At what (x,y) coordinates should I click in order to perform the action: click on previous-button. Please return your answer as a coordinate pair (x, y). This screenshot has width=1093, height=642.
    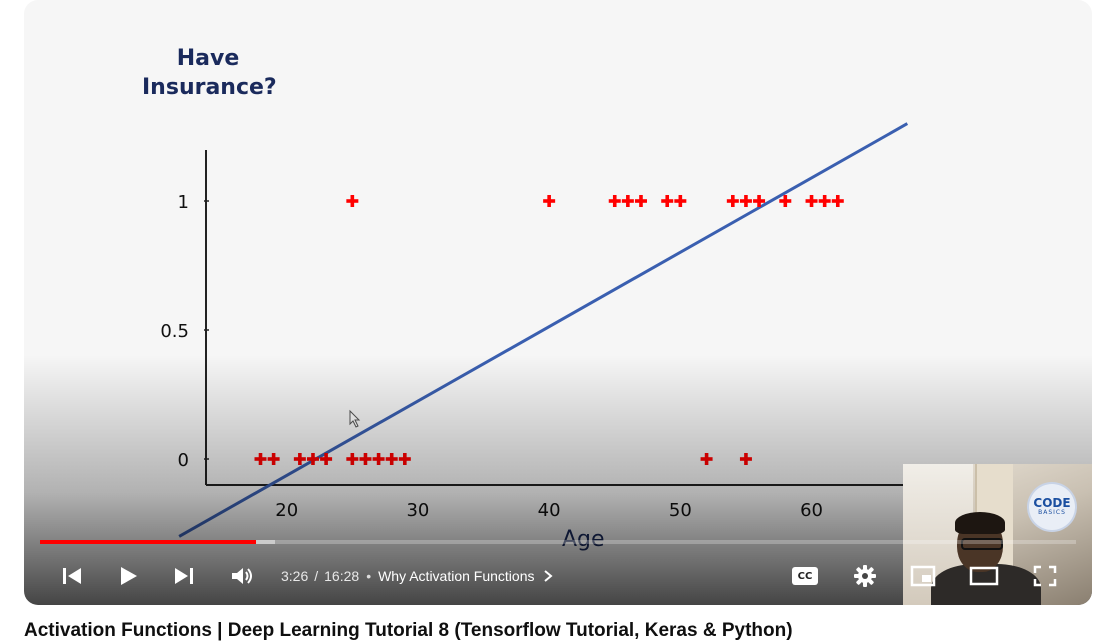
    Looking at the image, I should click on (72, 576).